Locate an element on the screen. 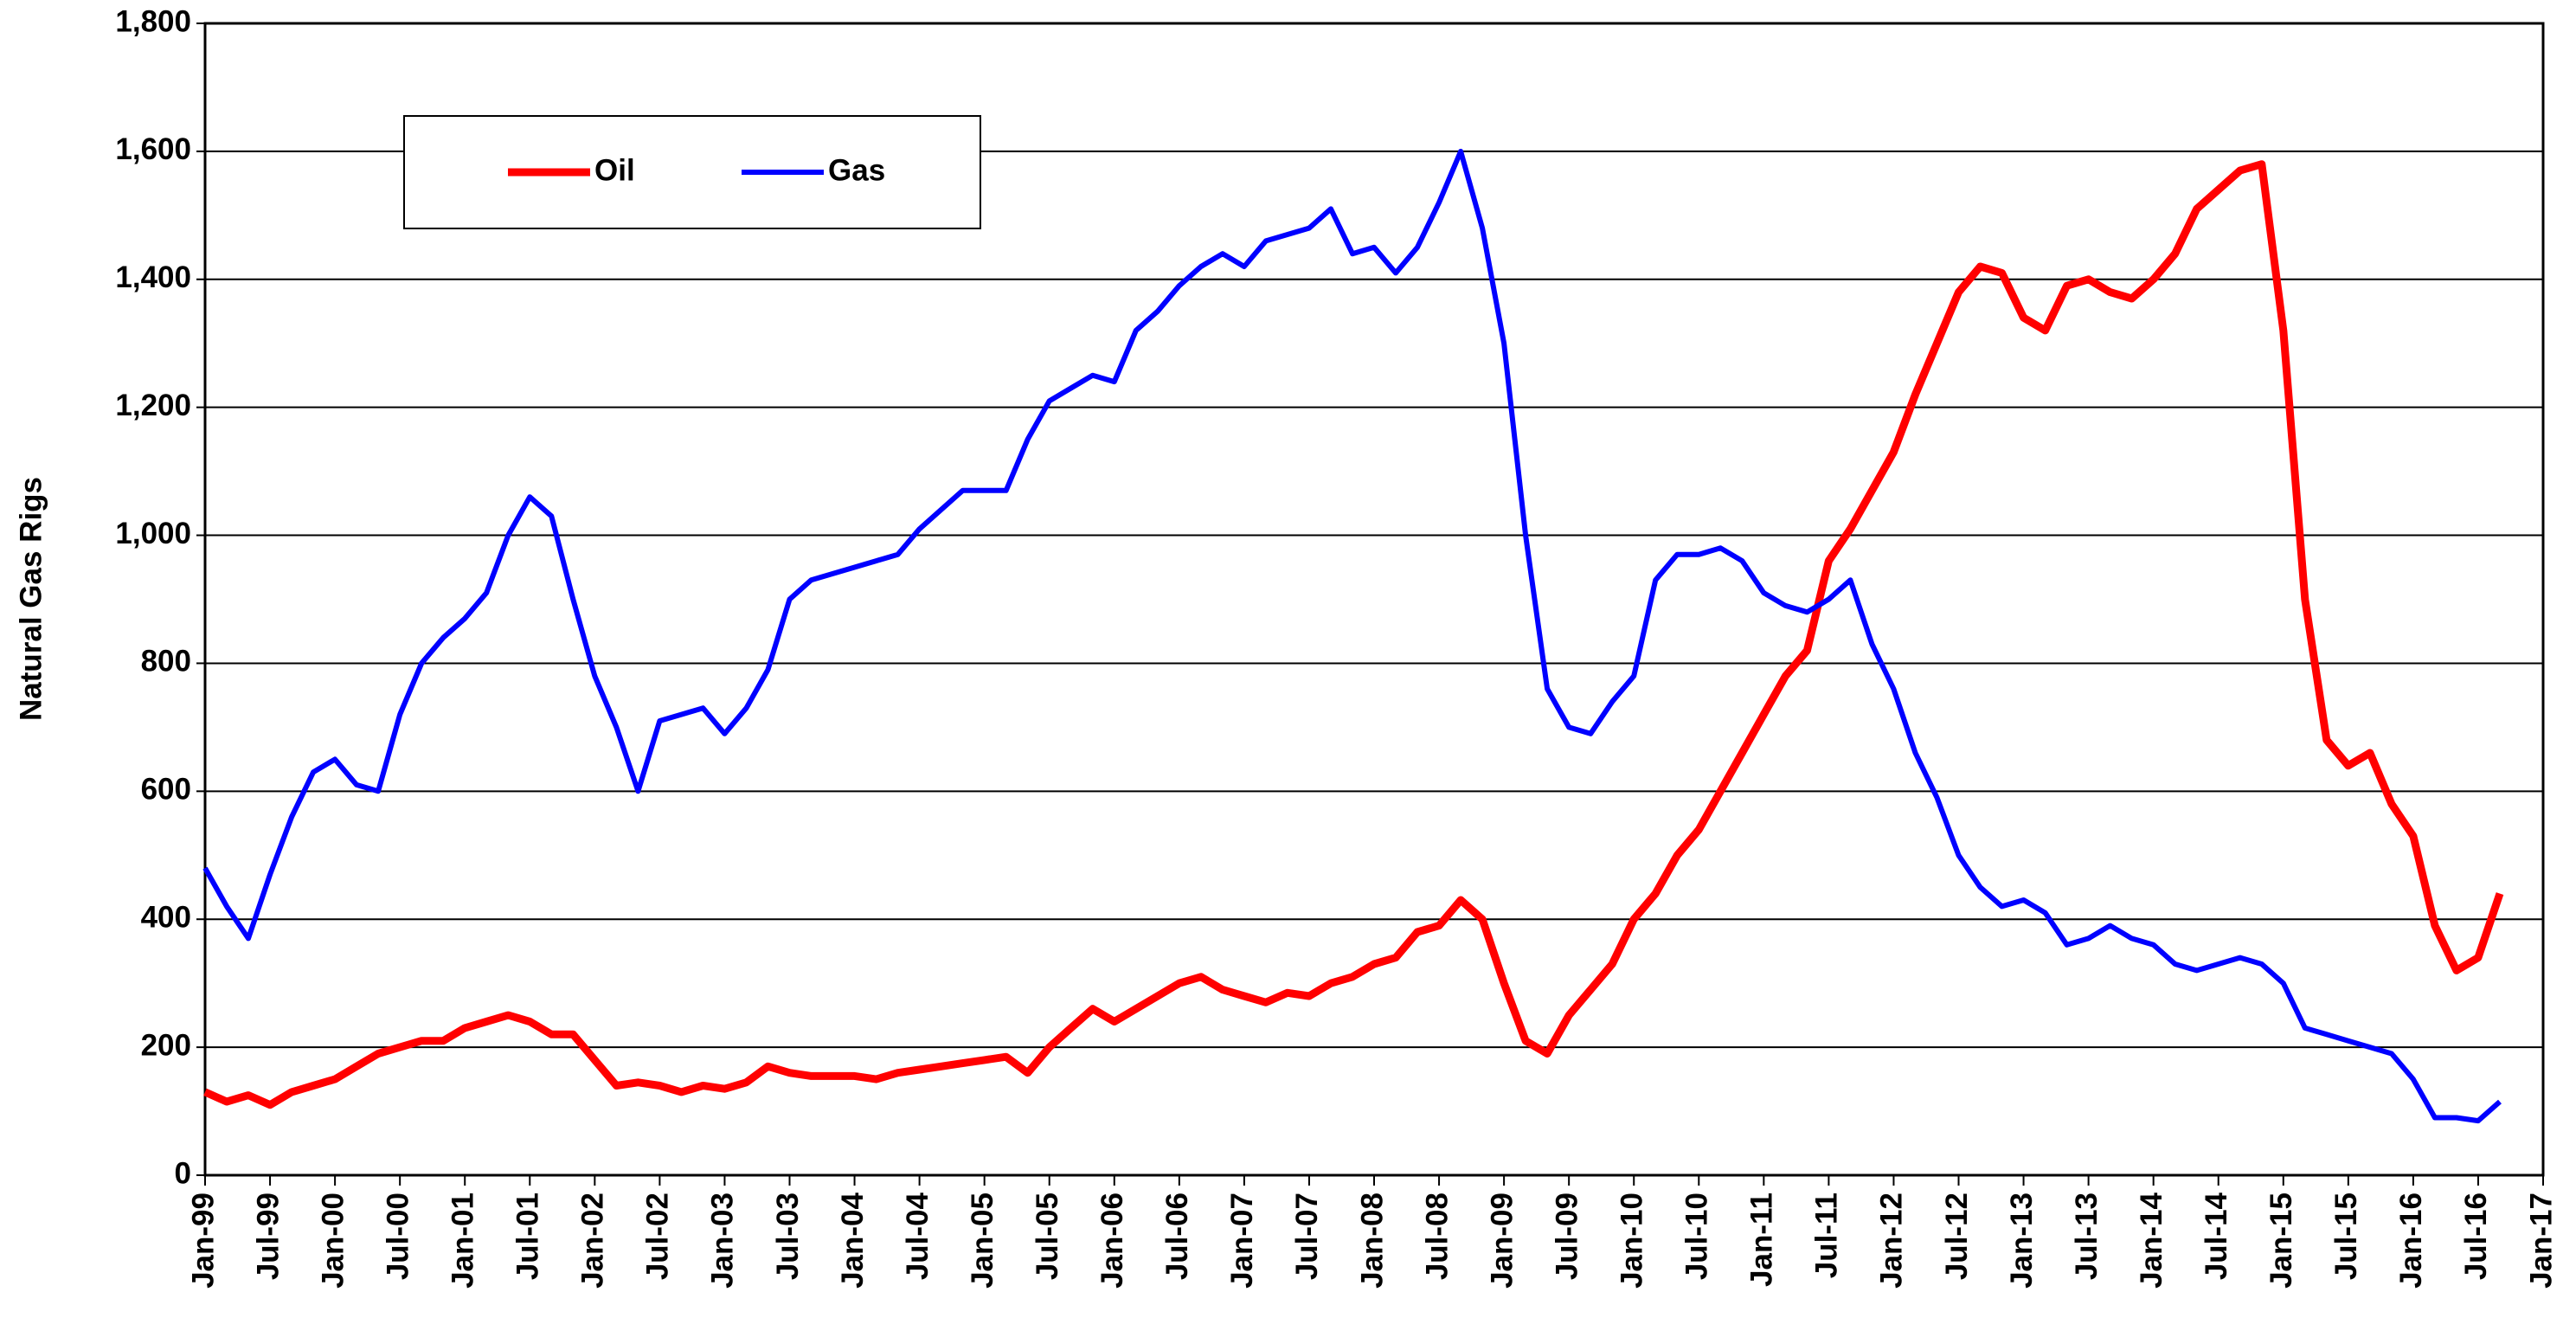 The height and width of the screenshot is (1318, 2576). x-tick-label: Jul-01 is located at coordinates (528, 1236).